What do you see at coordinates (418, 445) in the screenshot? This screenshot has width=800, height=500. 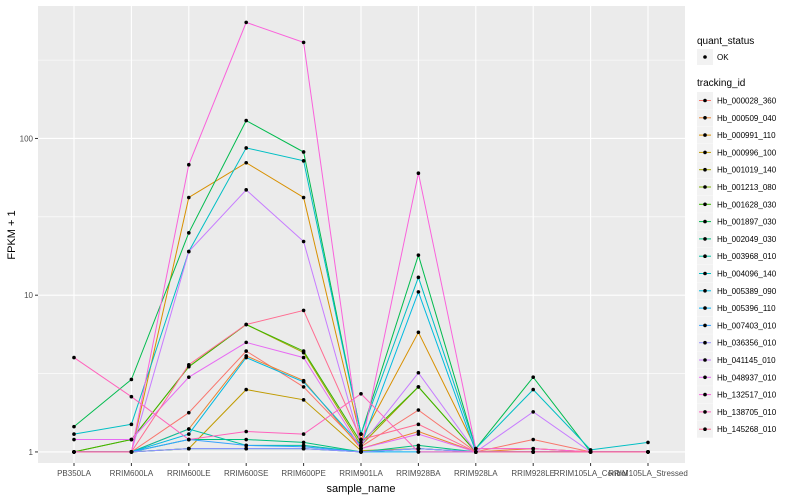 I see `data-point-Hb_002049_030-RRIM928BA` at bounding box center [418, 445].